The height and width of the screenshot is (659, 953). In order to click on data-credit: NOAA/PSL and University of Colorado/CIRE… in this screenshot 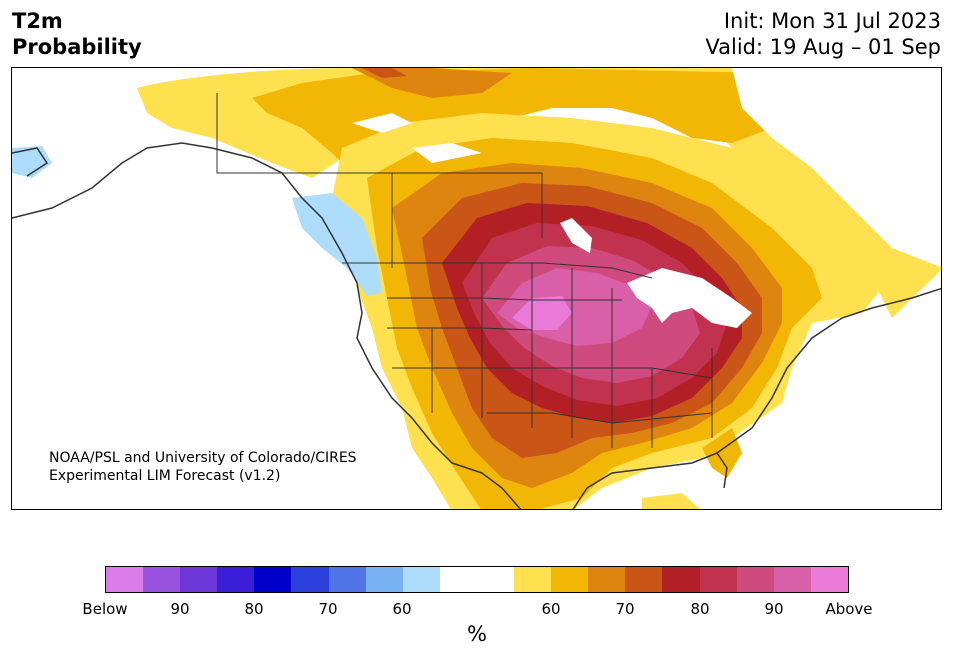, I will do `click(203, 467)`.